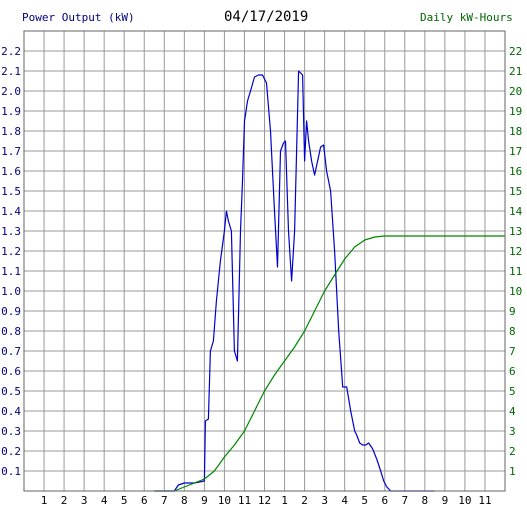 This screenshot has width=527, height=510. Describe the element at coordinates (11, 231) in the screenshot. I see `left-axis-tick-label: 1.3` at that location.